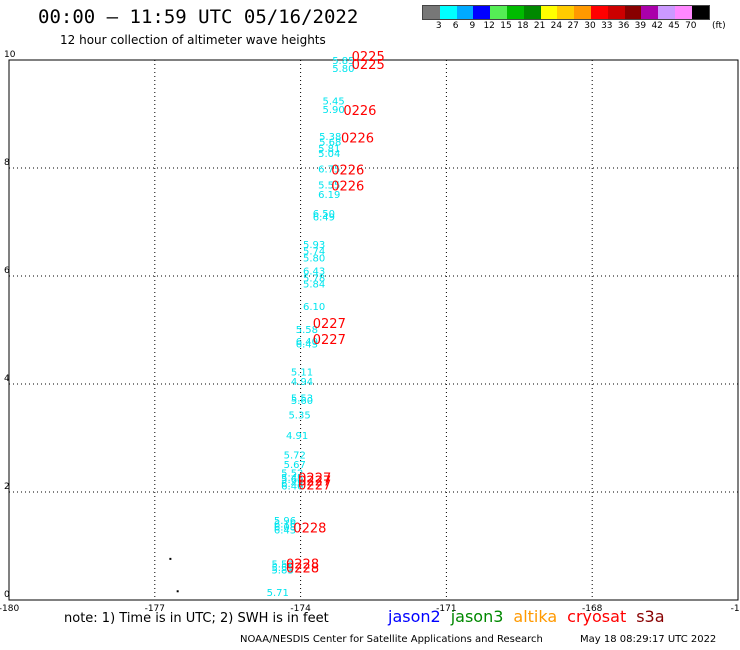 The image size is (740, 650). I want to click on wave-height-label: 6.08, so click(285, 527).